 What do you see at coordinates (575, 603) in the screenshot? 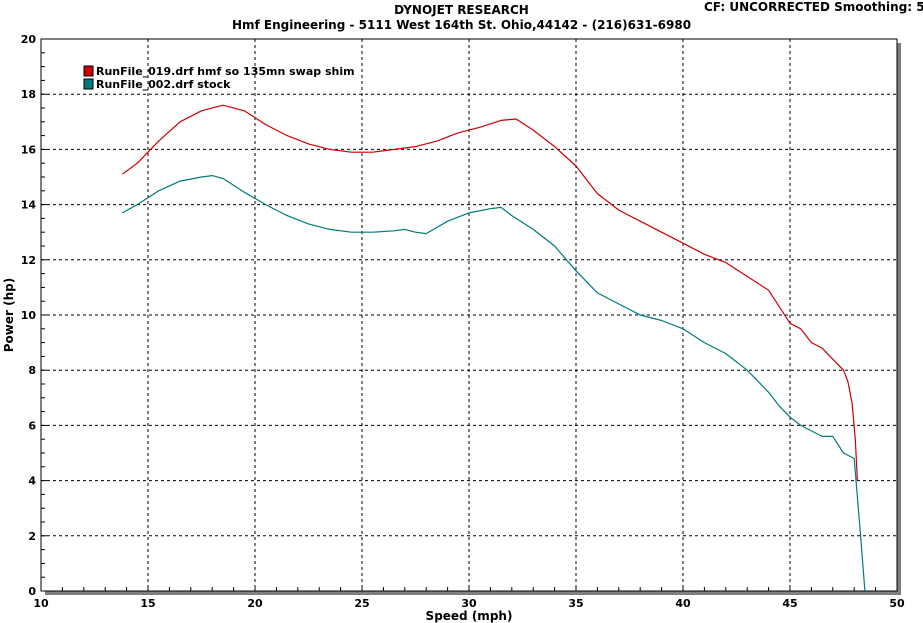
I see `x-tick-label: 35` at bounding box center [575, 603].